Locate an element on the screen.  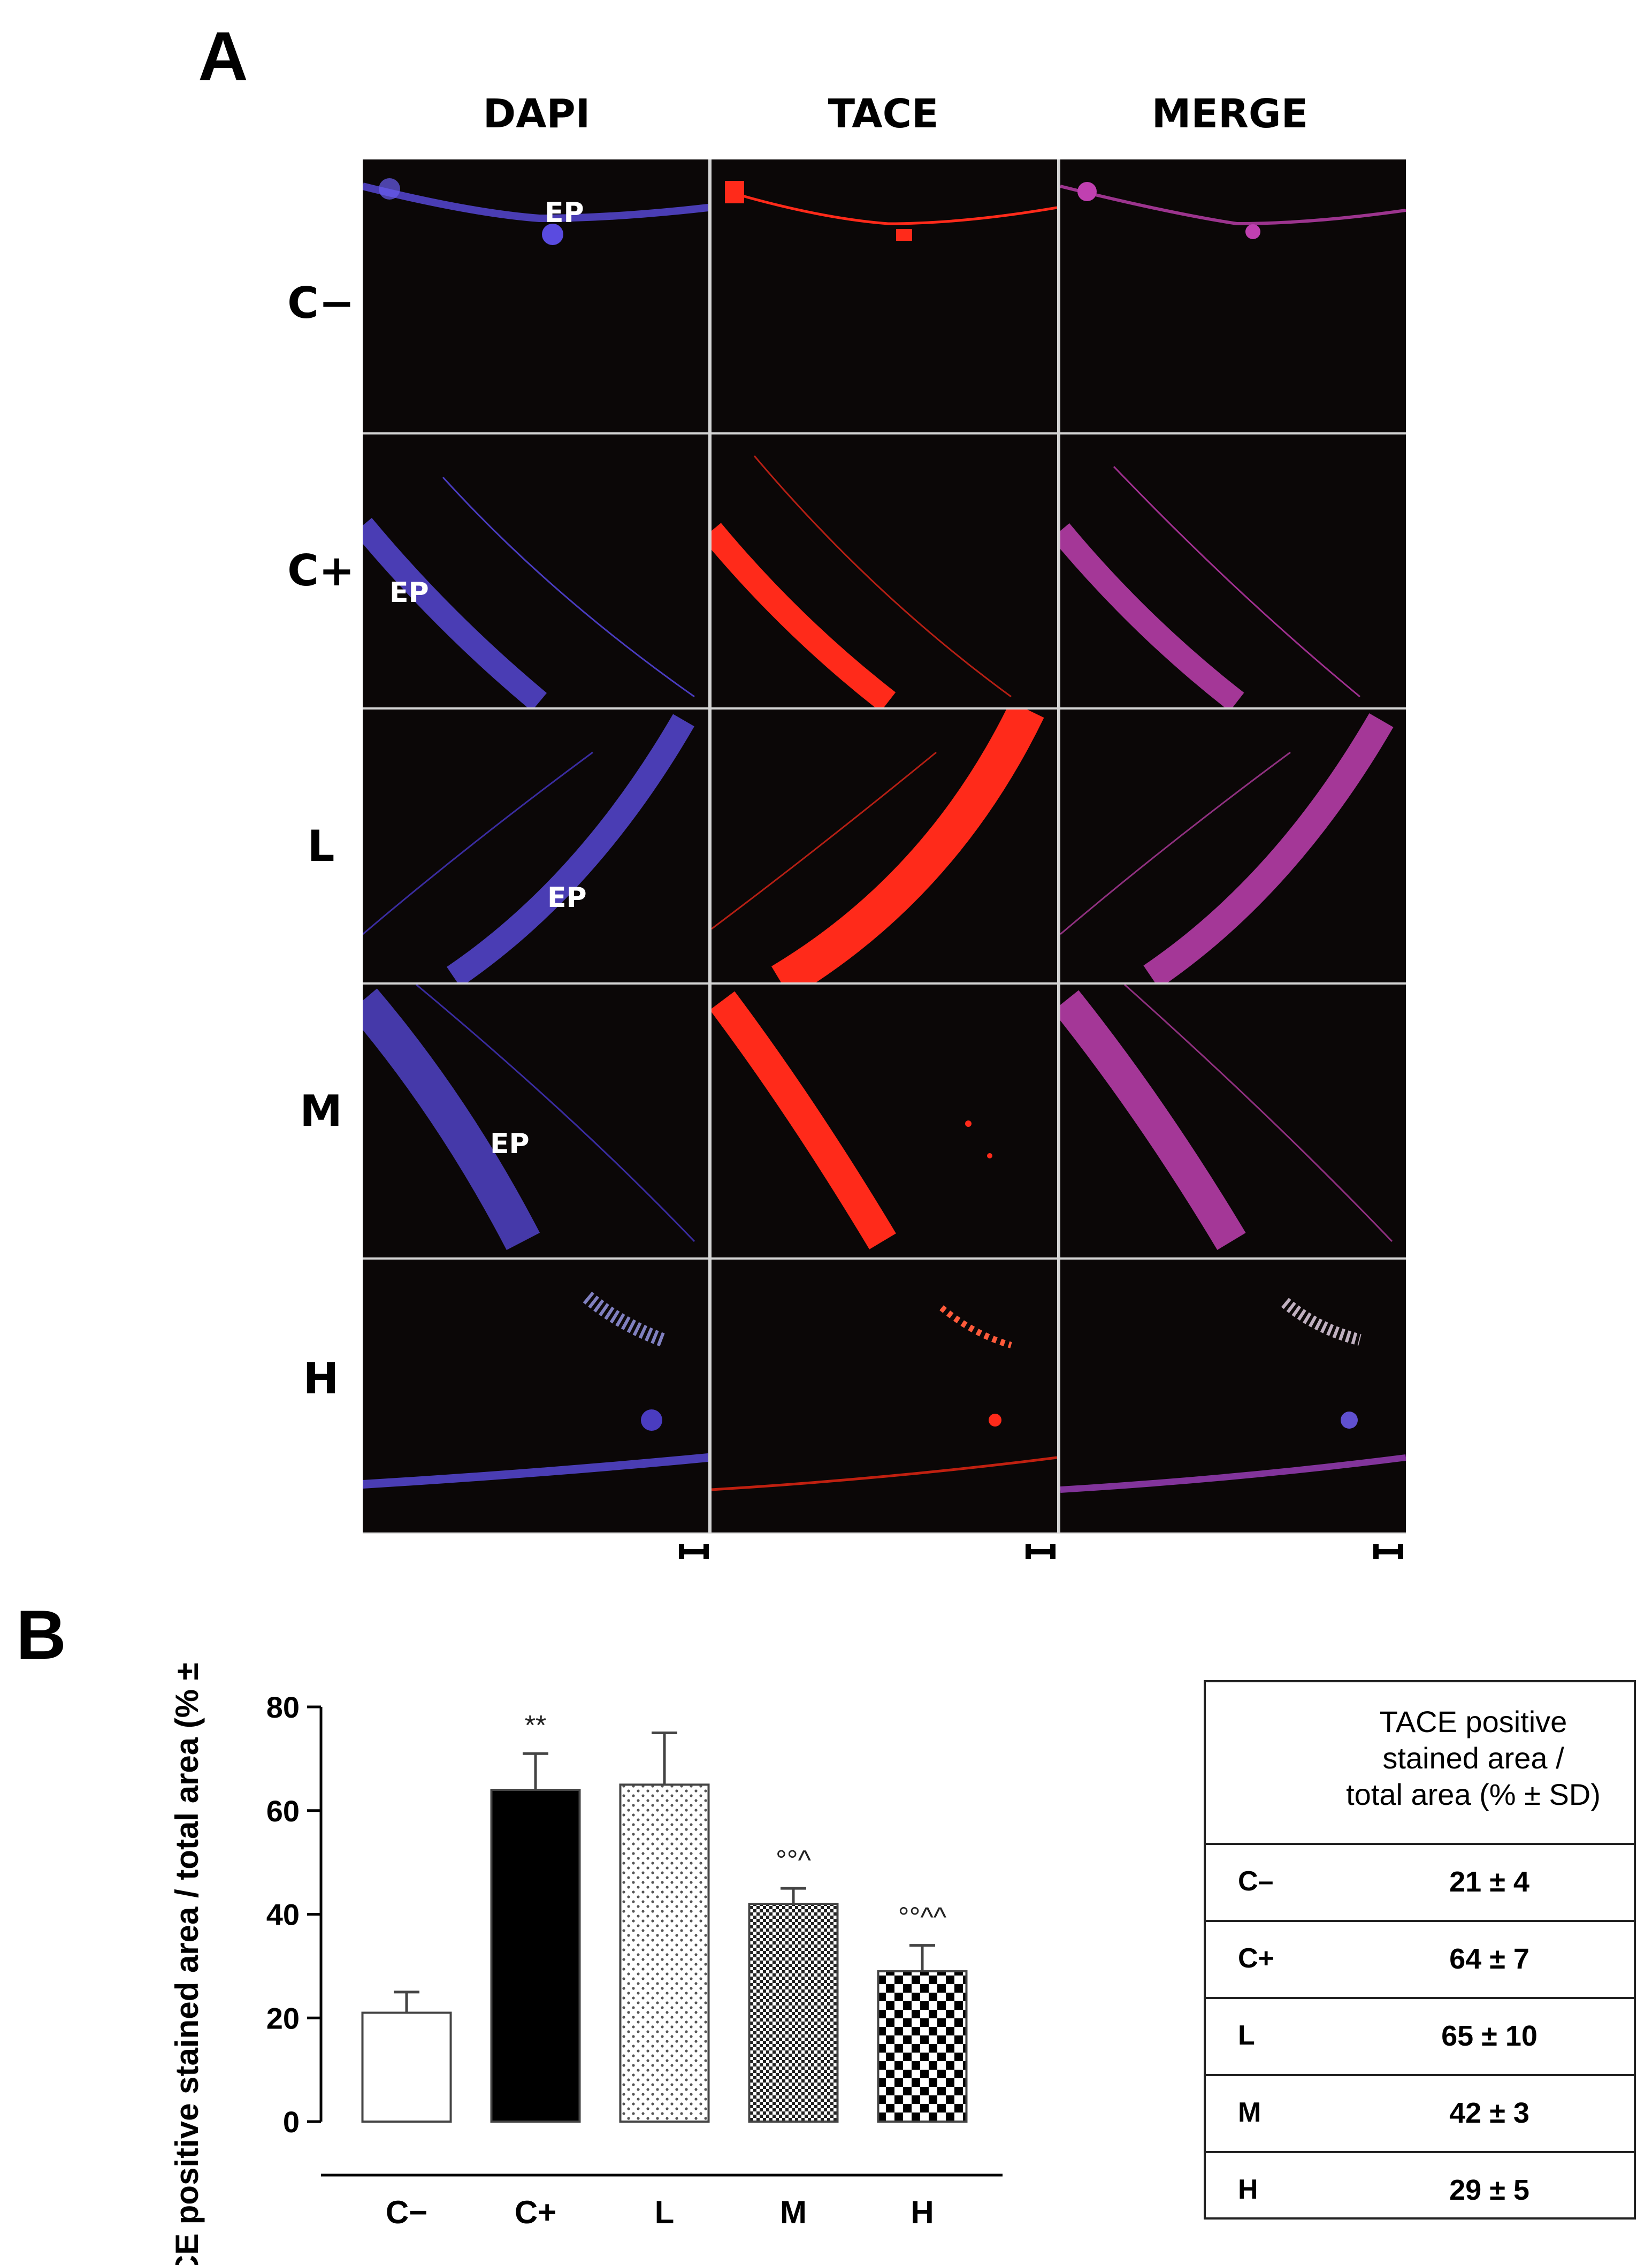
scale-bar-merge is located at coordinates (1388, 1551).